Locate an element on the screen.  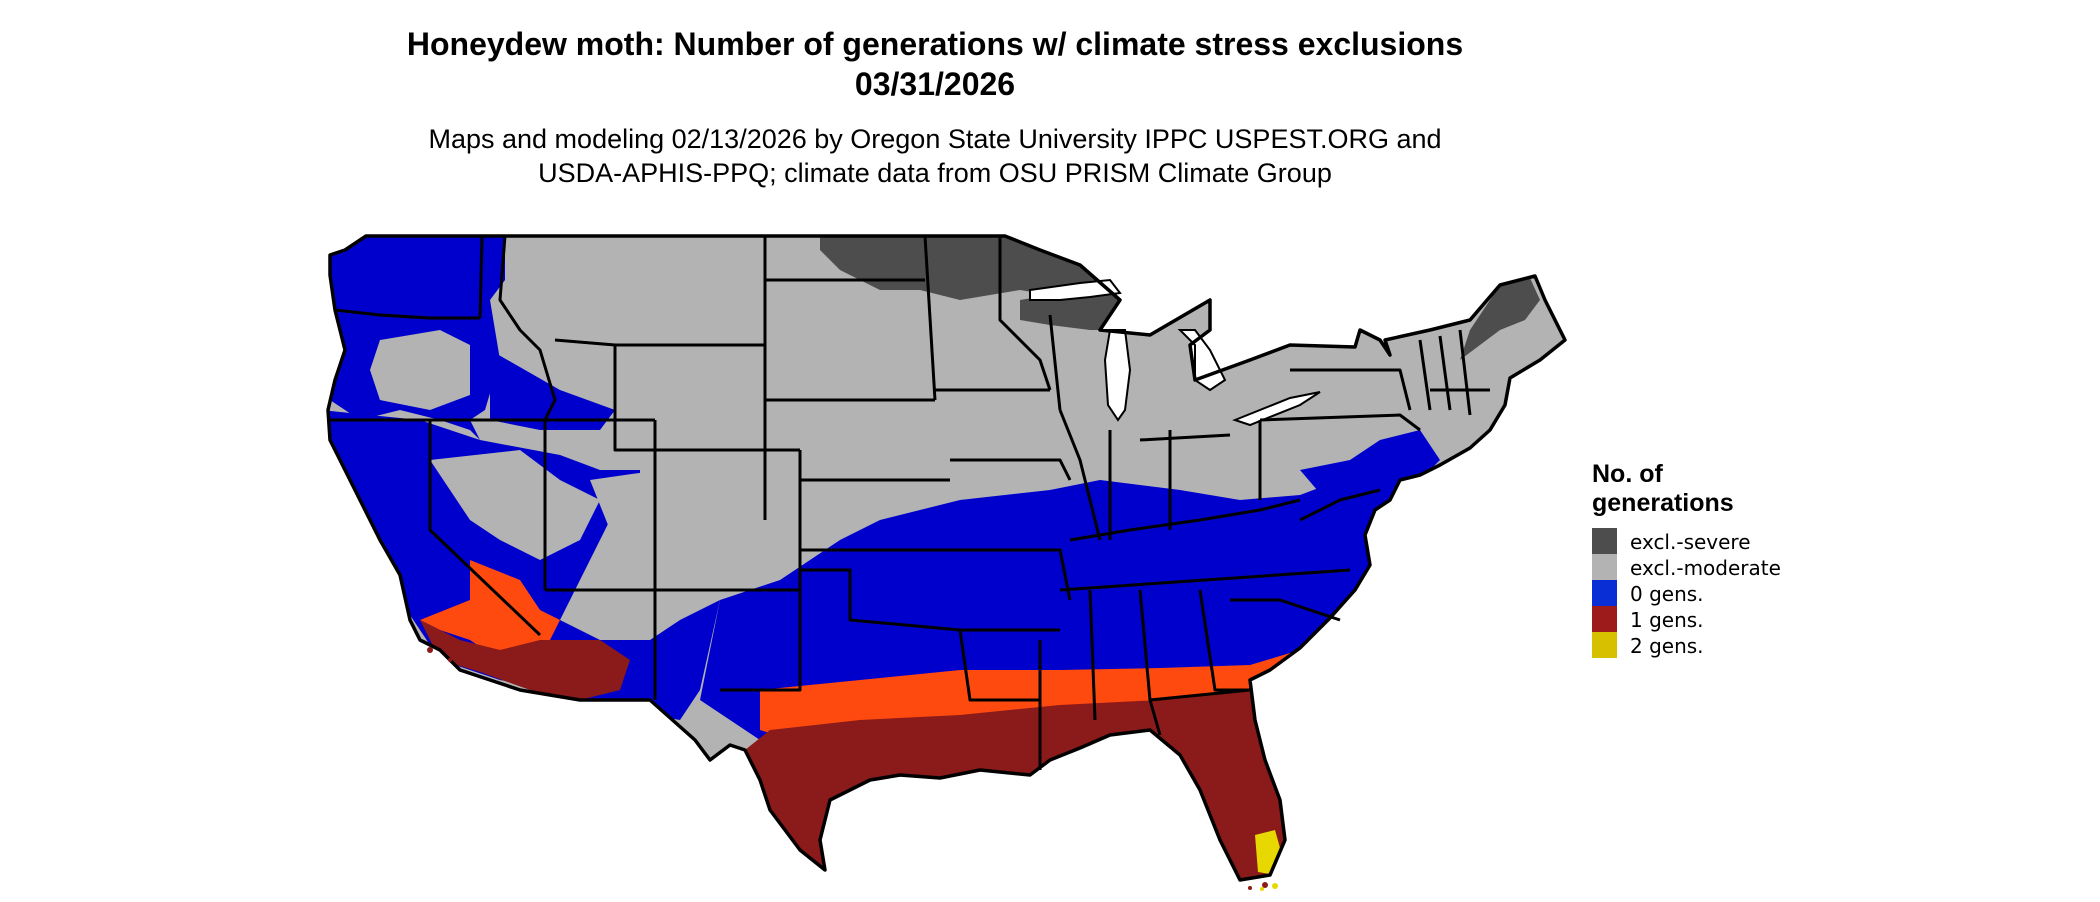
legend-title: No. of generations is located at coordinates (1663, 488).